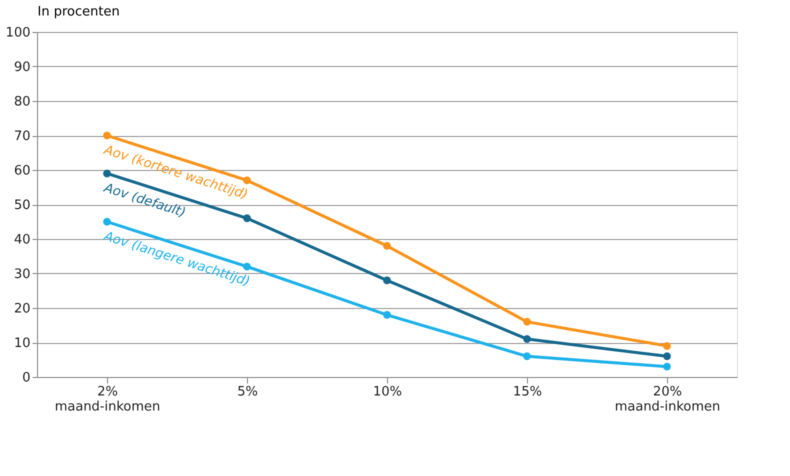 The width and height of the screenshot is (790, 476). Describe the element at coordinates (527, 392) in the screenshot. I see `x-tick-label: 15%` at that location.